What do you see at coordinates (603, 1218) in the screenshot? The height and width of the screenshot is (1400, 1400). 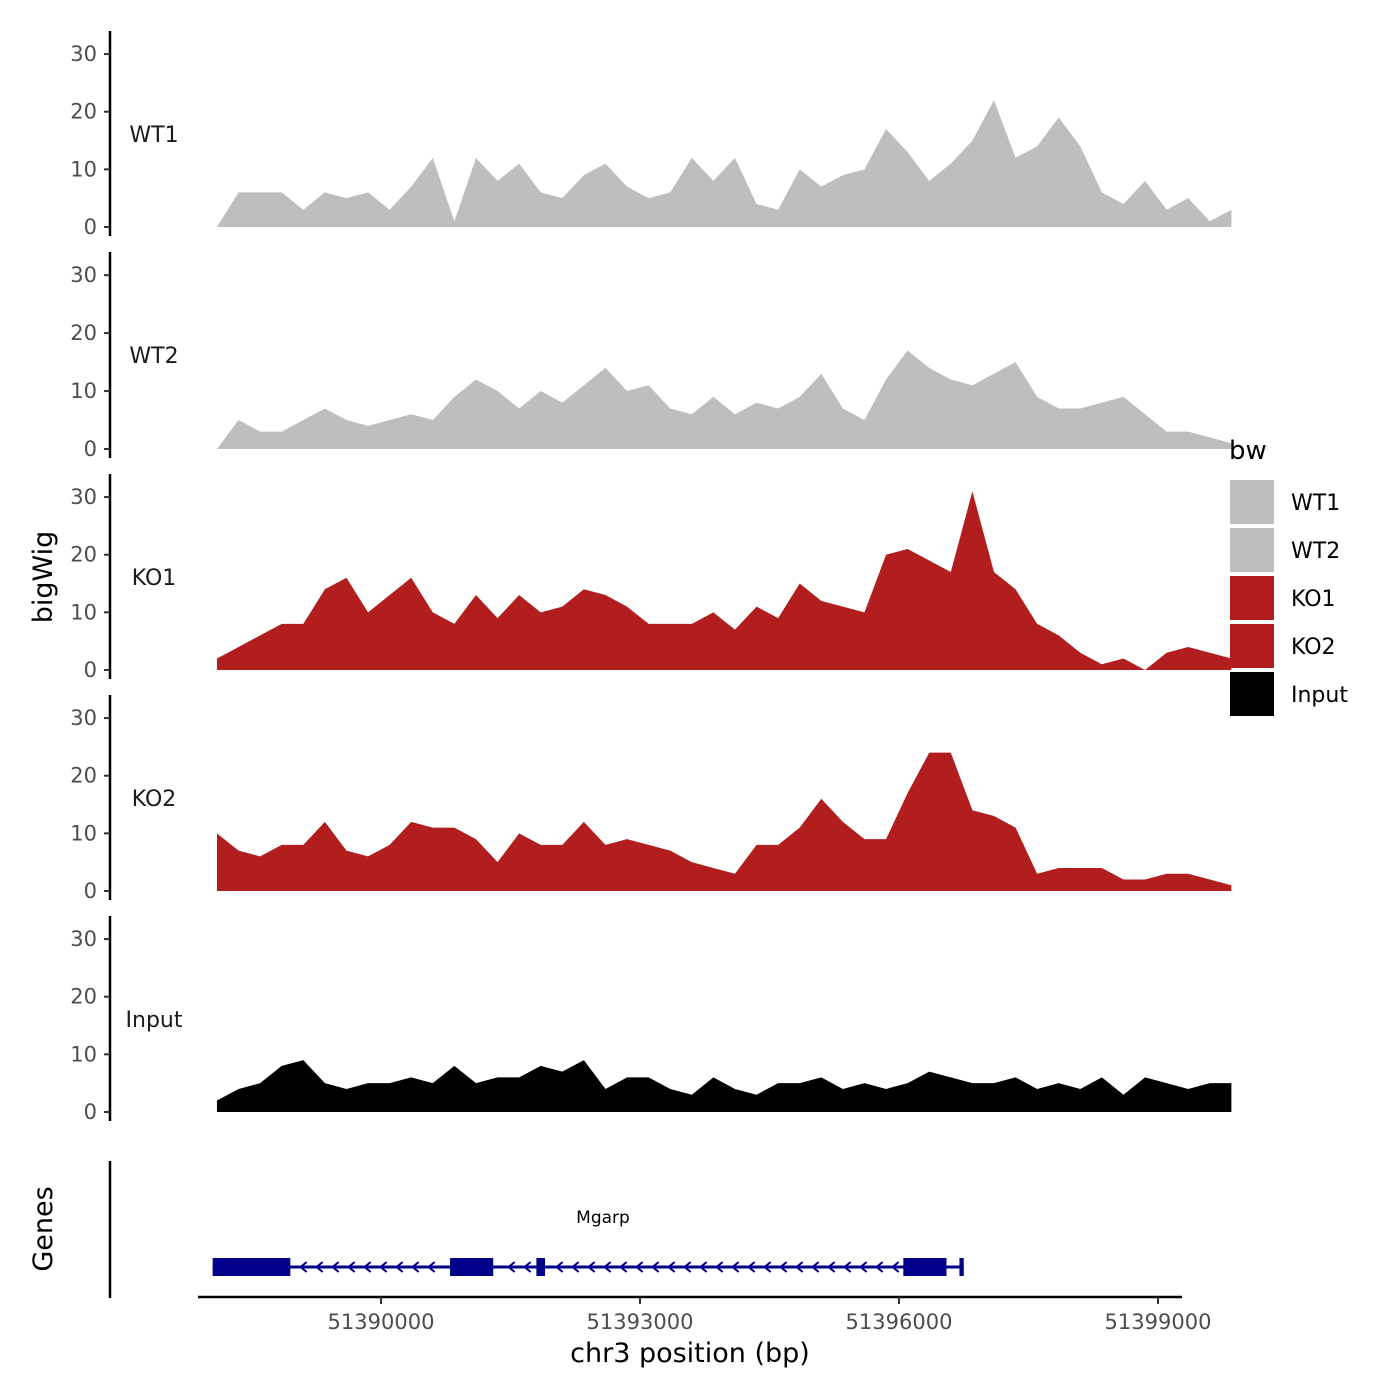 I see `gene-name-label: Mgarp` at bounding box center [603, 1218].